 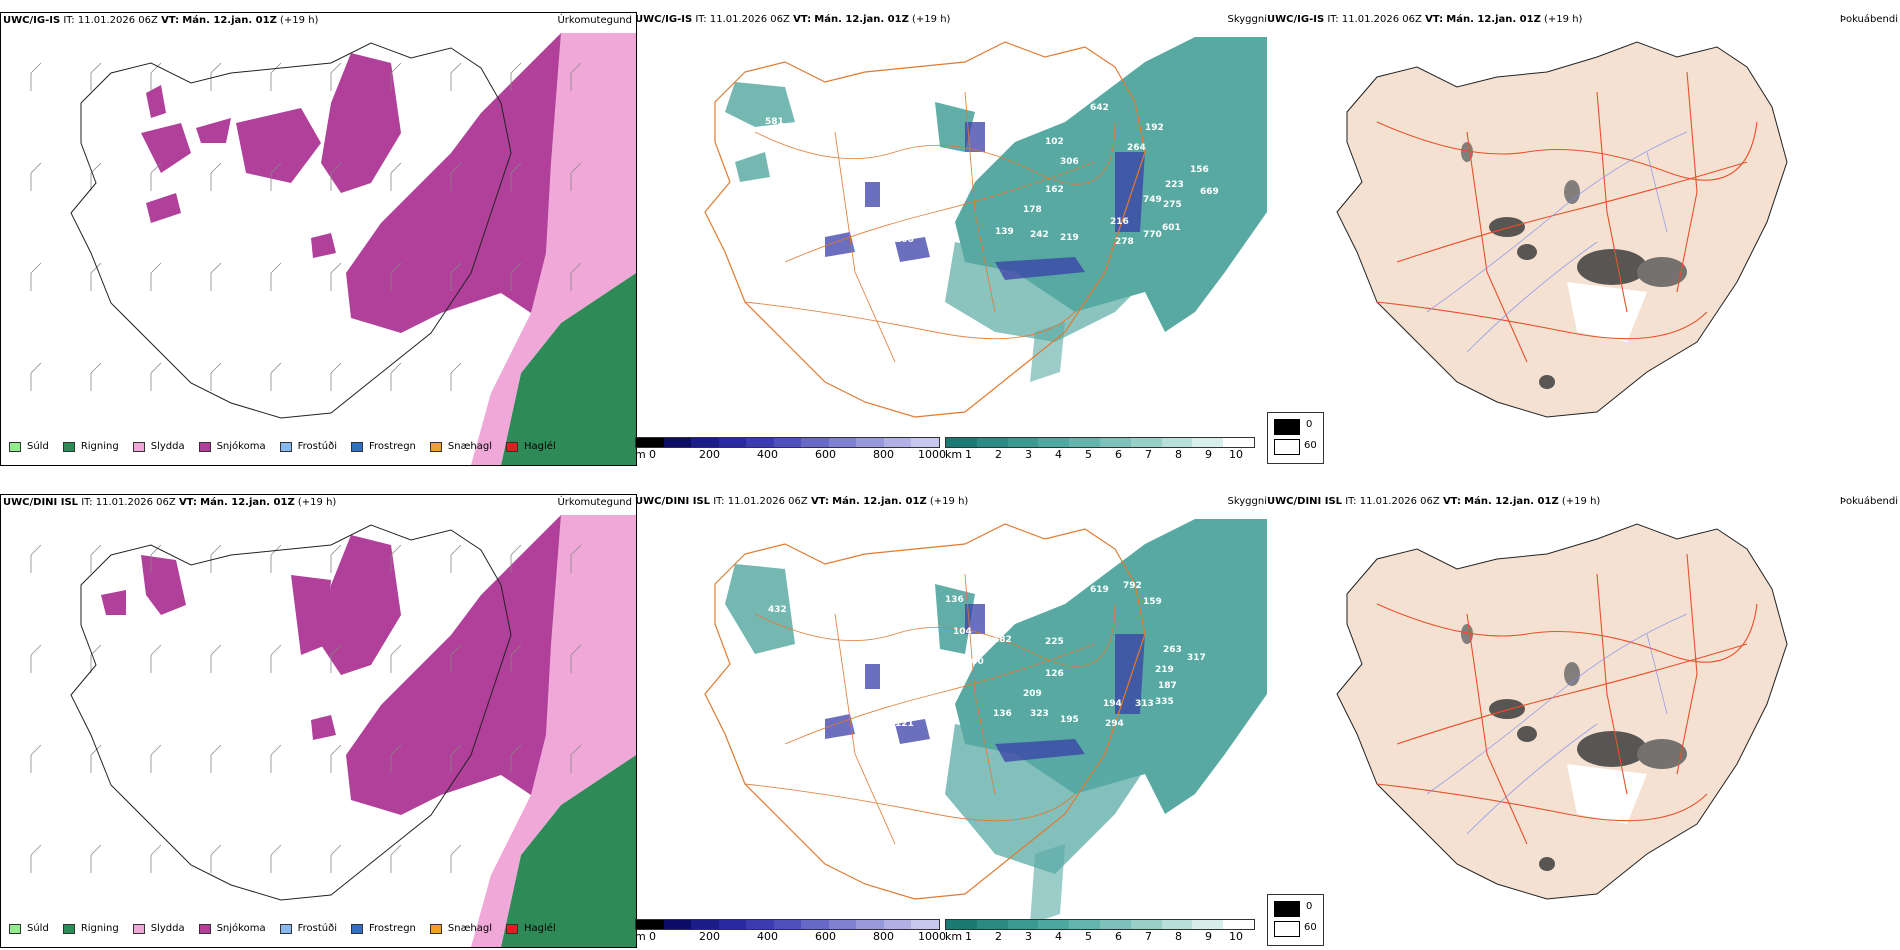 I want to click on cloud-label: 278, so click(x=1124, y=242).